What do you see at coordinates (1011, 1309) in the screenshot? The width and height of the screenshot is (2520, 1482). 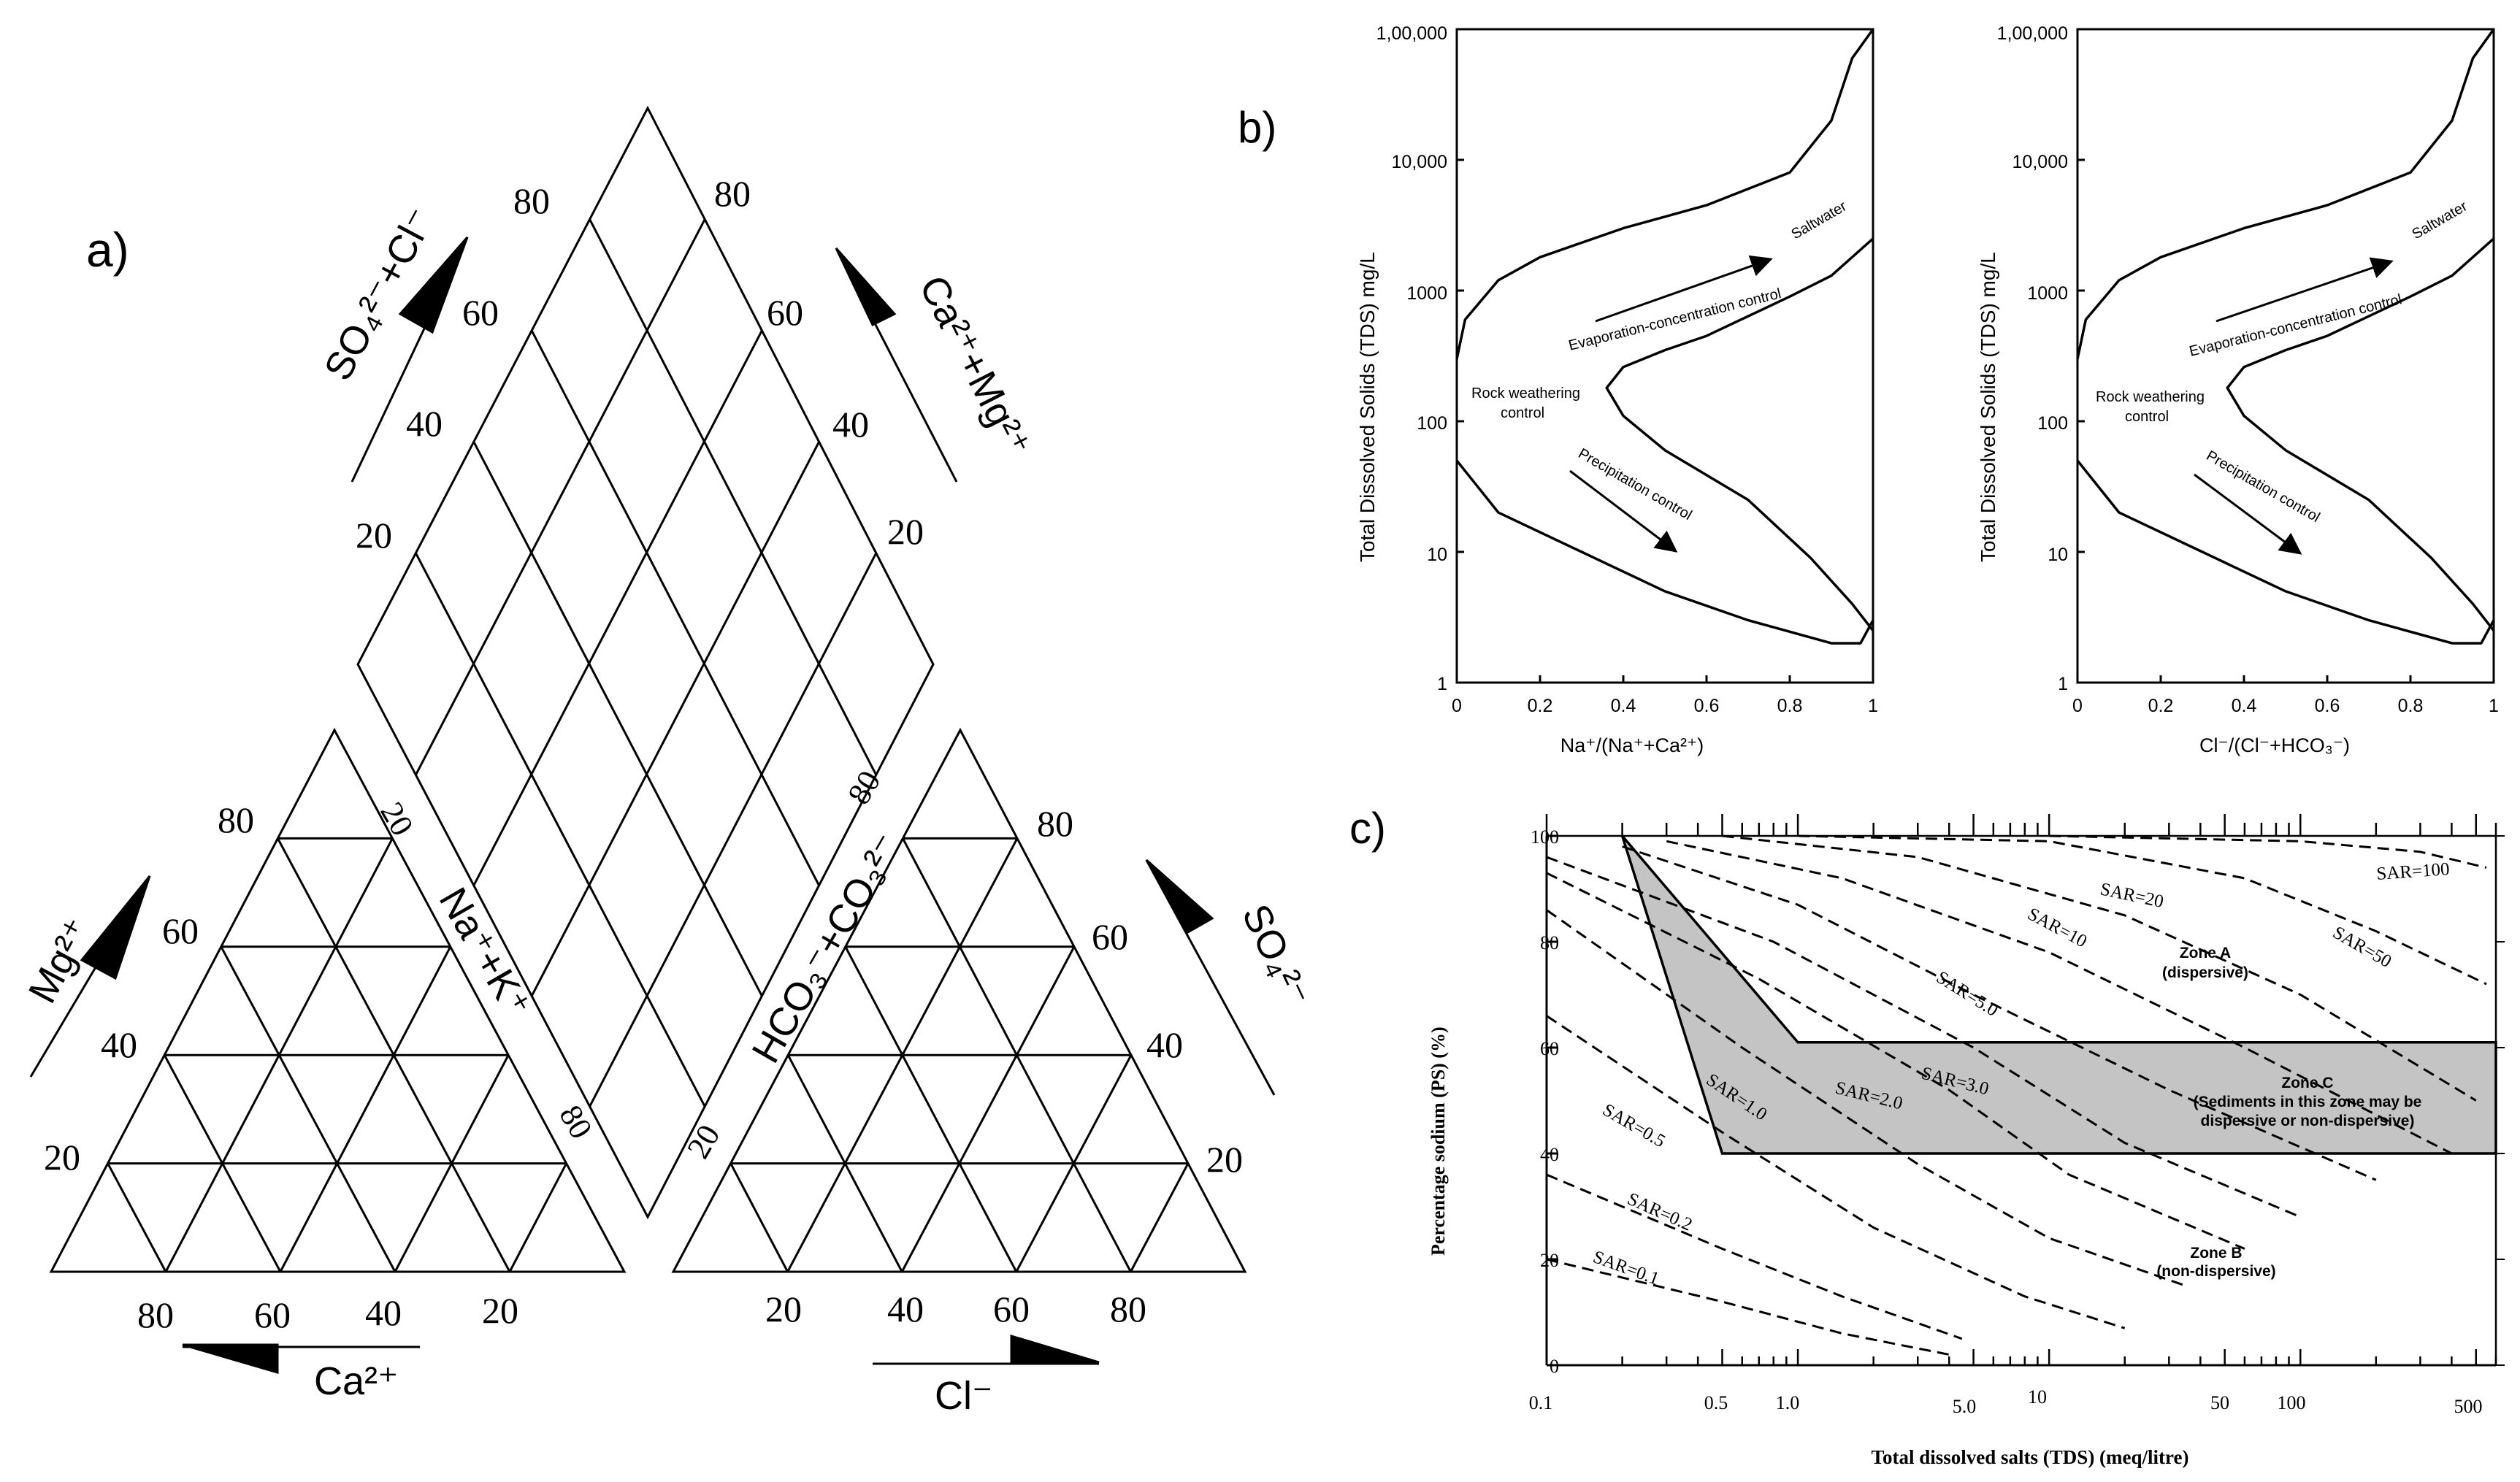 I see `cl-tick-60: 60` at bounding box center [1011, 1309].